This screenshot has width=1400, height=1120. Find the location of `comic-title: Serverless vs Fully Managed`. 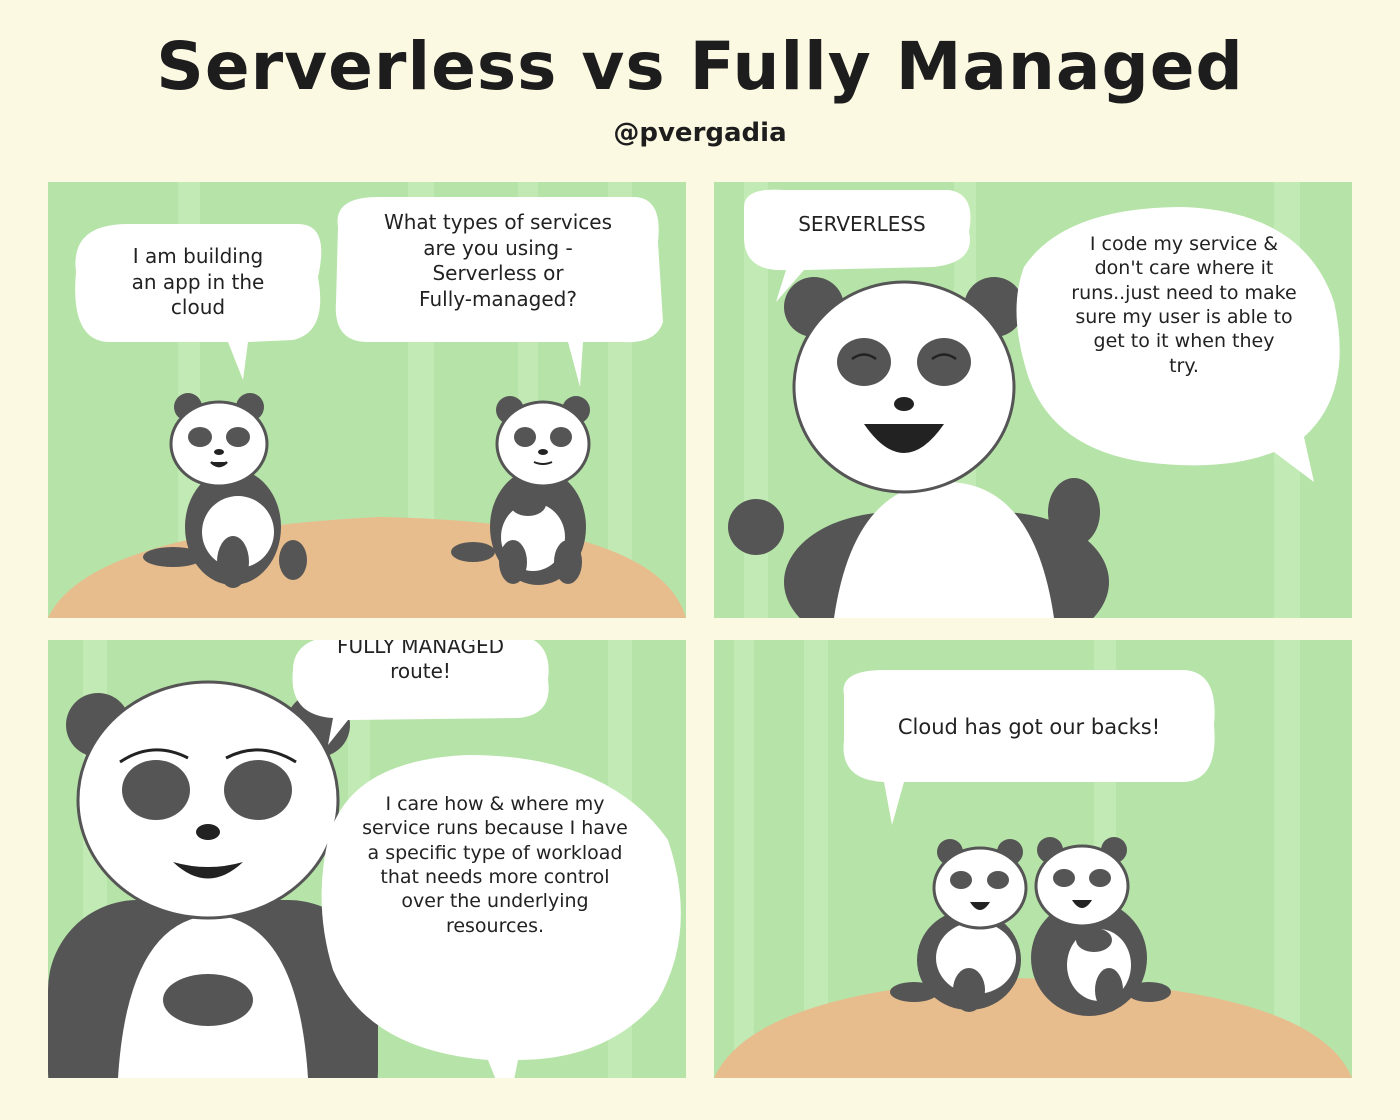

comic-title: Serverless vs Fully Managed is located at coordinates (700, 66).